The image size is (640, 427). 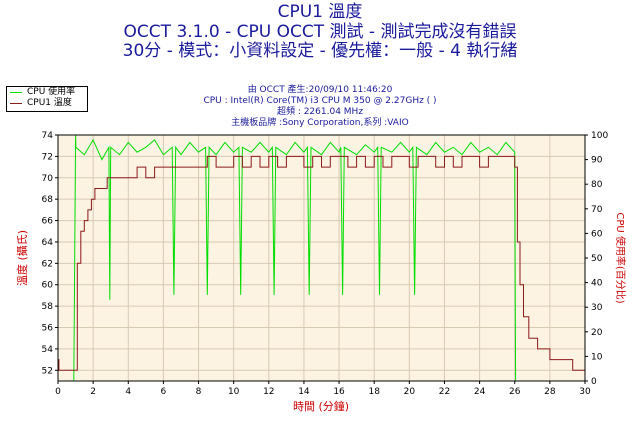 I want to click on y-left-tick-label: 60, so click(x=48, y=286).